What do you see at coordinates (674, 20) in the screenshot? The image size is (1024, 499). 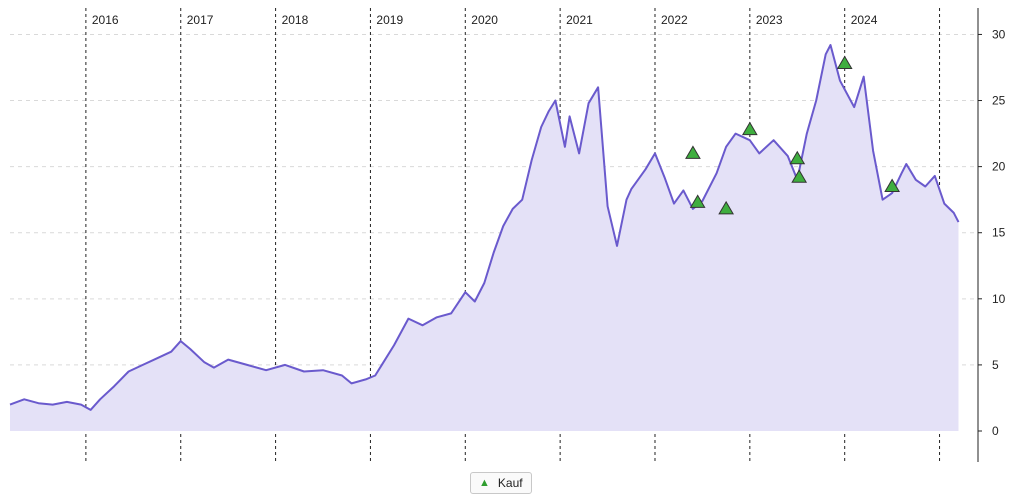 I see `year-label: 2022` at bounding box center [674, 20].